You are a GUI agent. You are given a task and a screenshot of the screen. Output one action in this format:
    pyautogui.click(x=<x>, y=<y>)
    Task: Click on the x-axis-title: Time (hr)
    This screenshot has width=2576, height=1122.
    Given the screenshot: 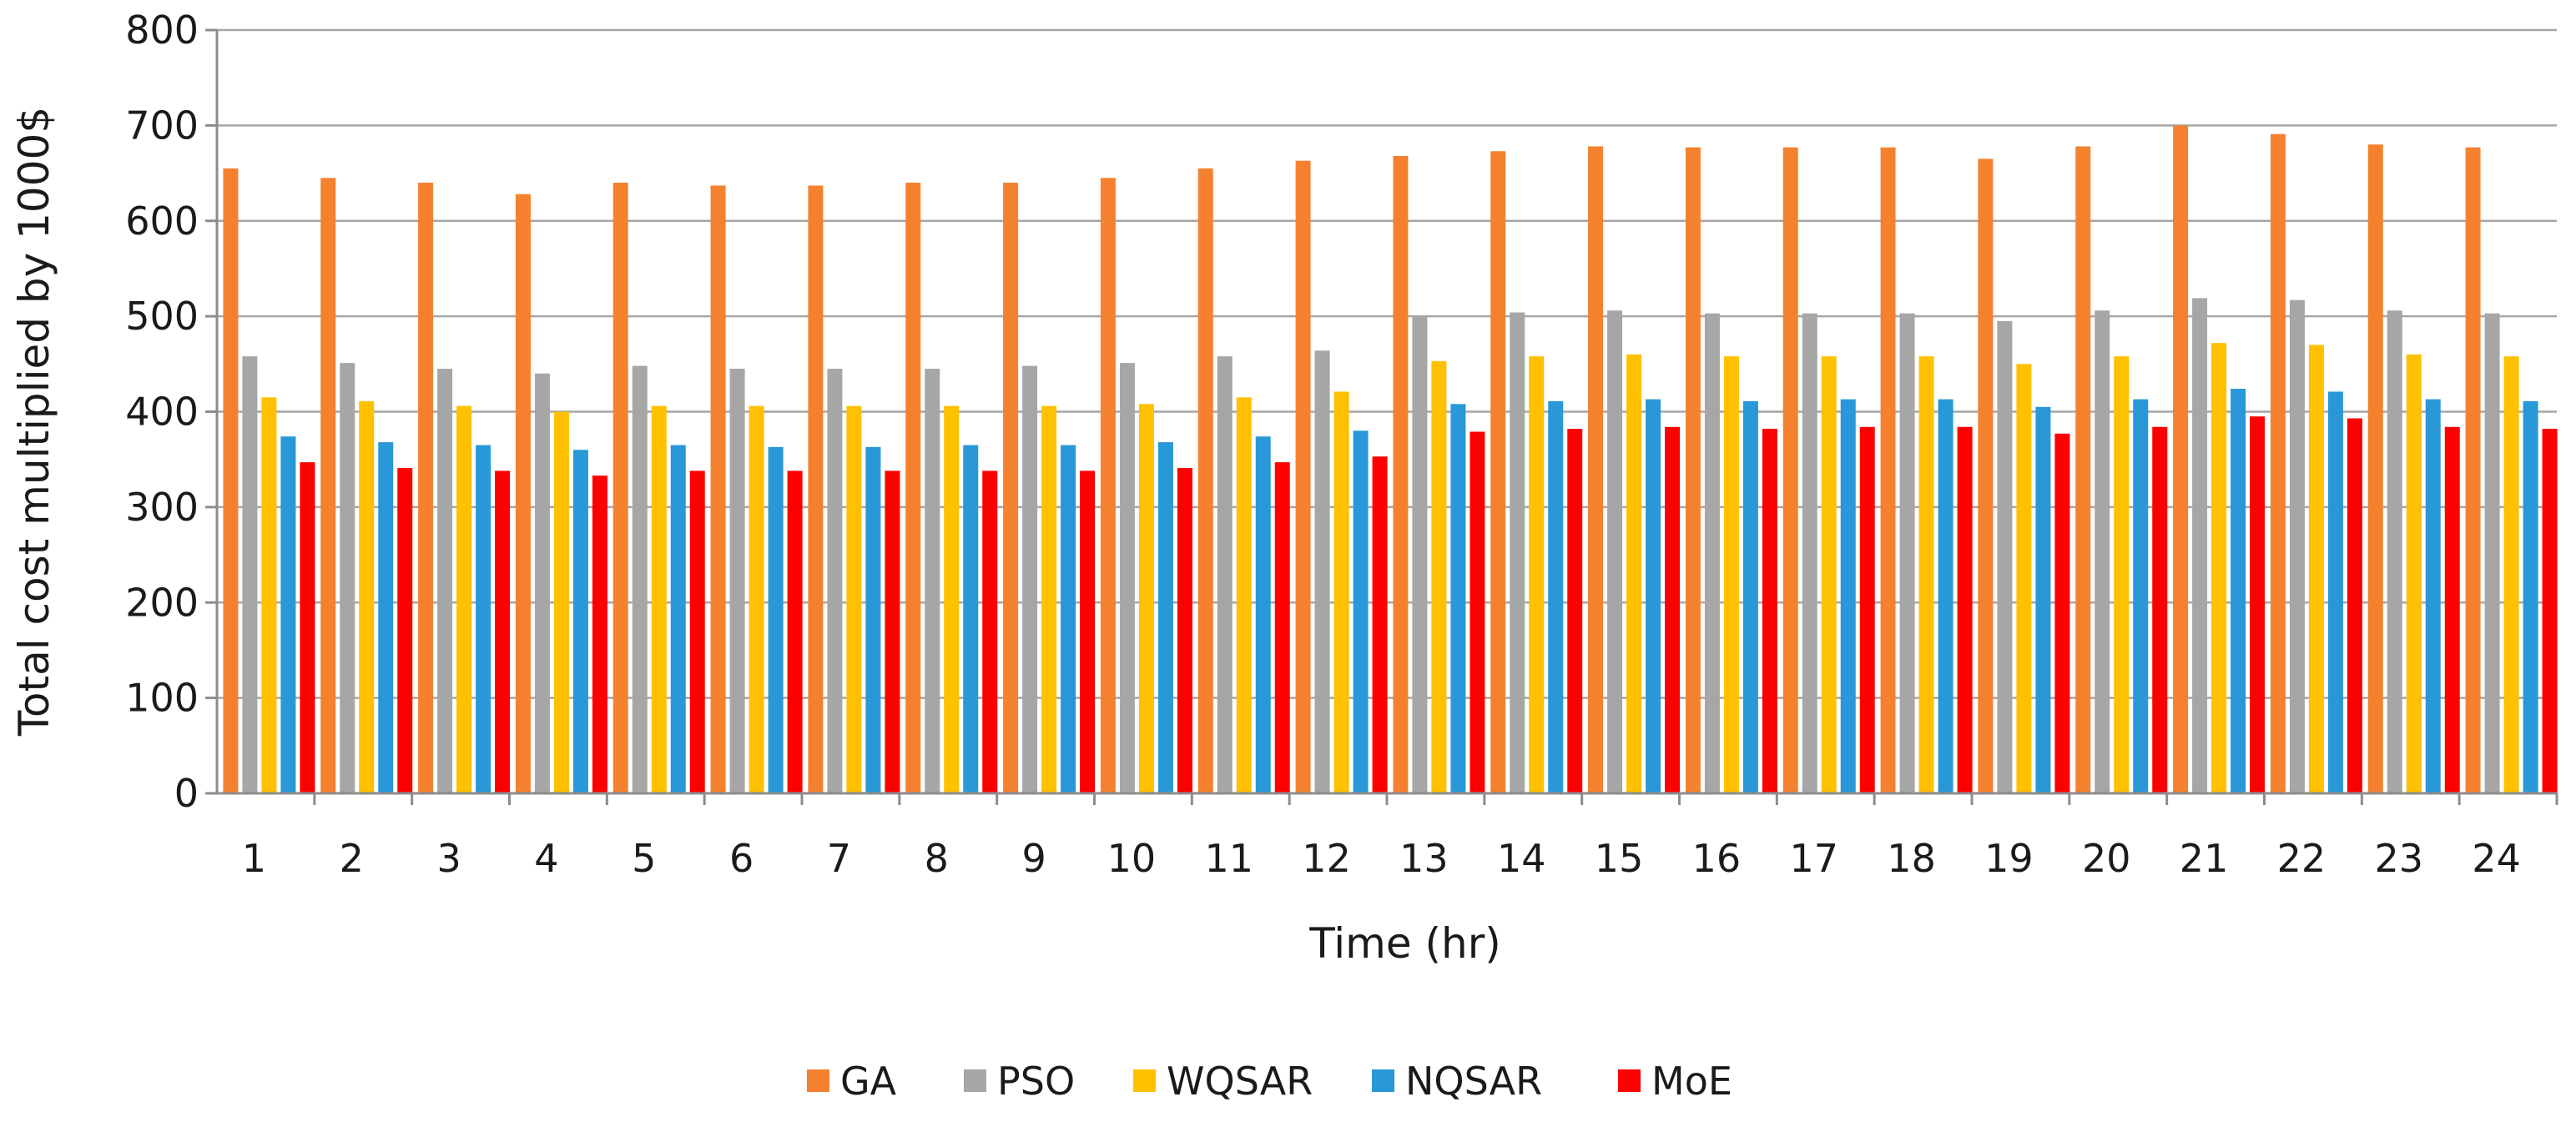 What is the action you would take?
    pyautogui.click(x=1405, y=943)
    